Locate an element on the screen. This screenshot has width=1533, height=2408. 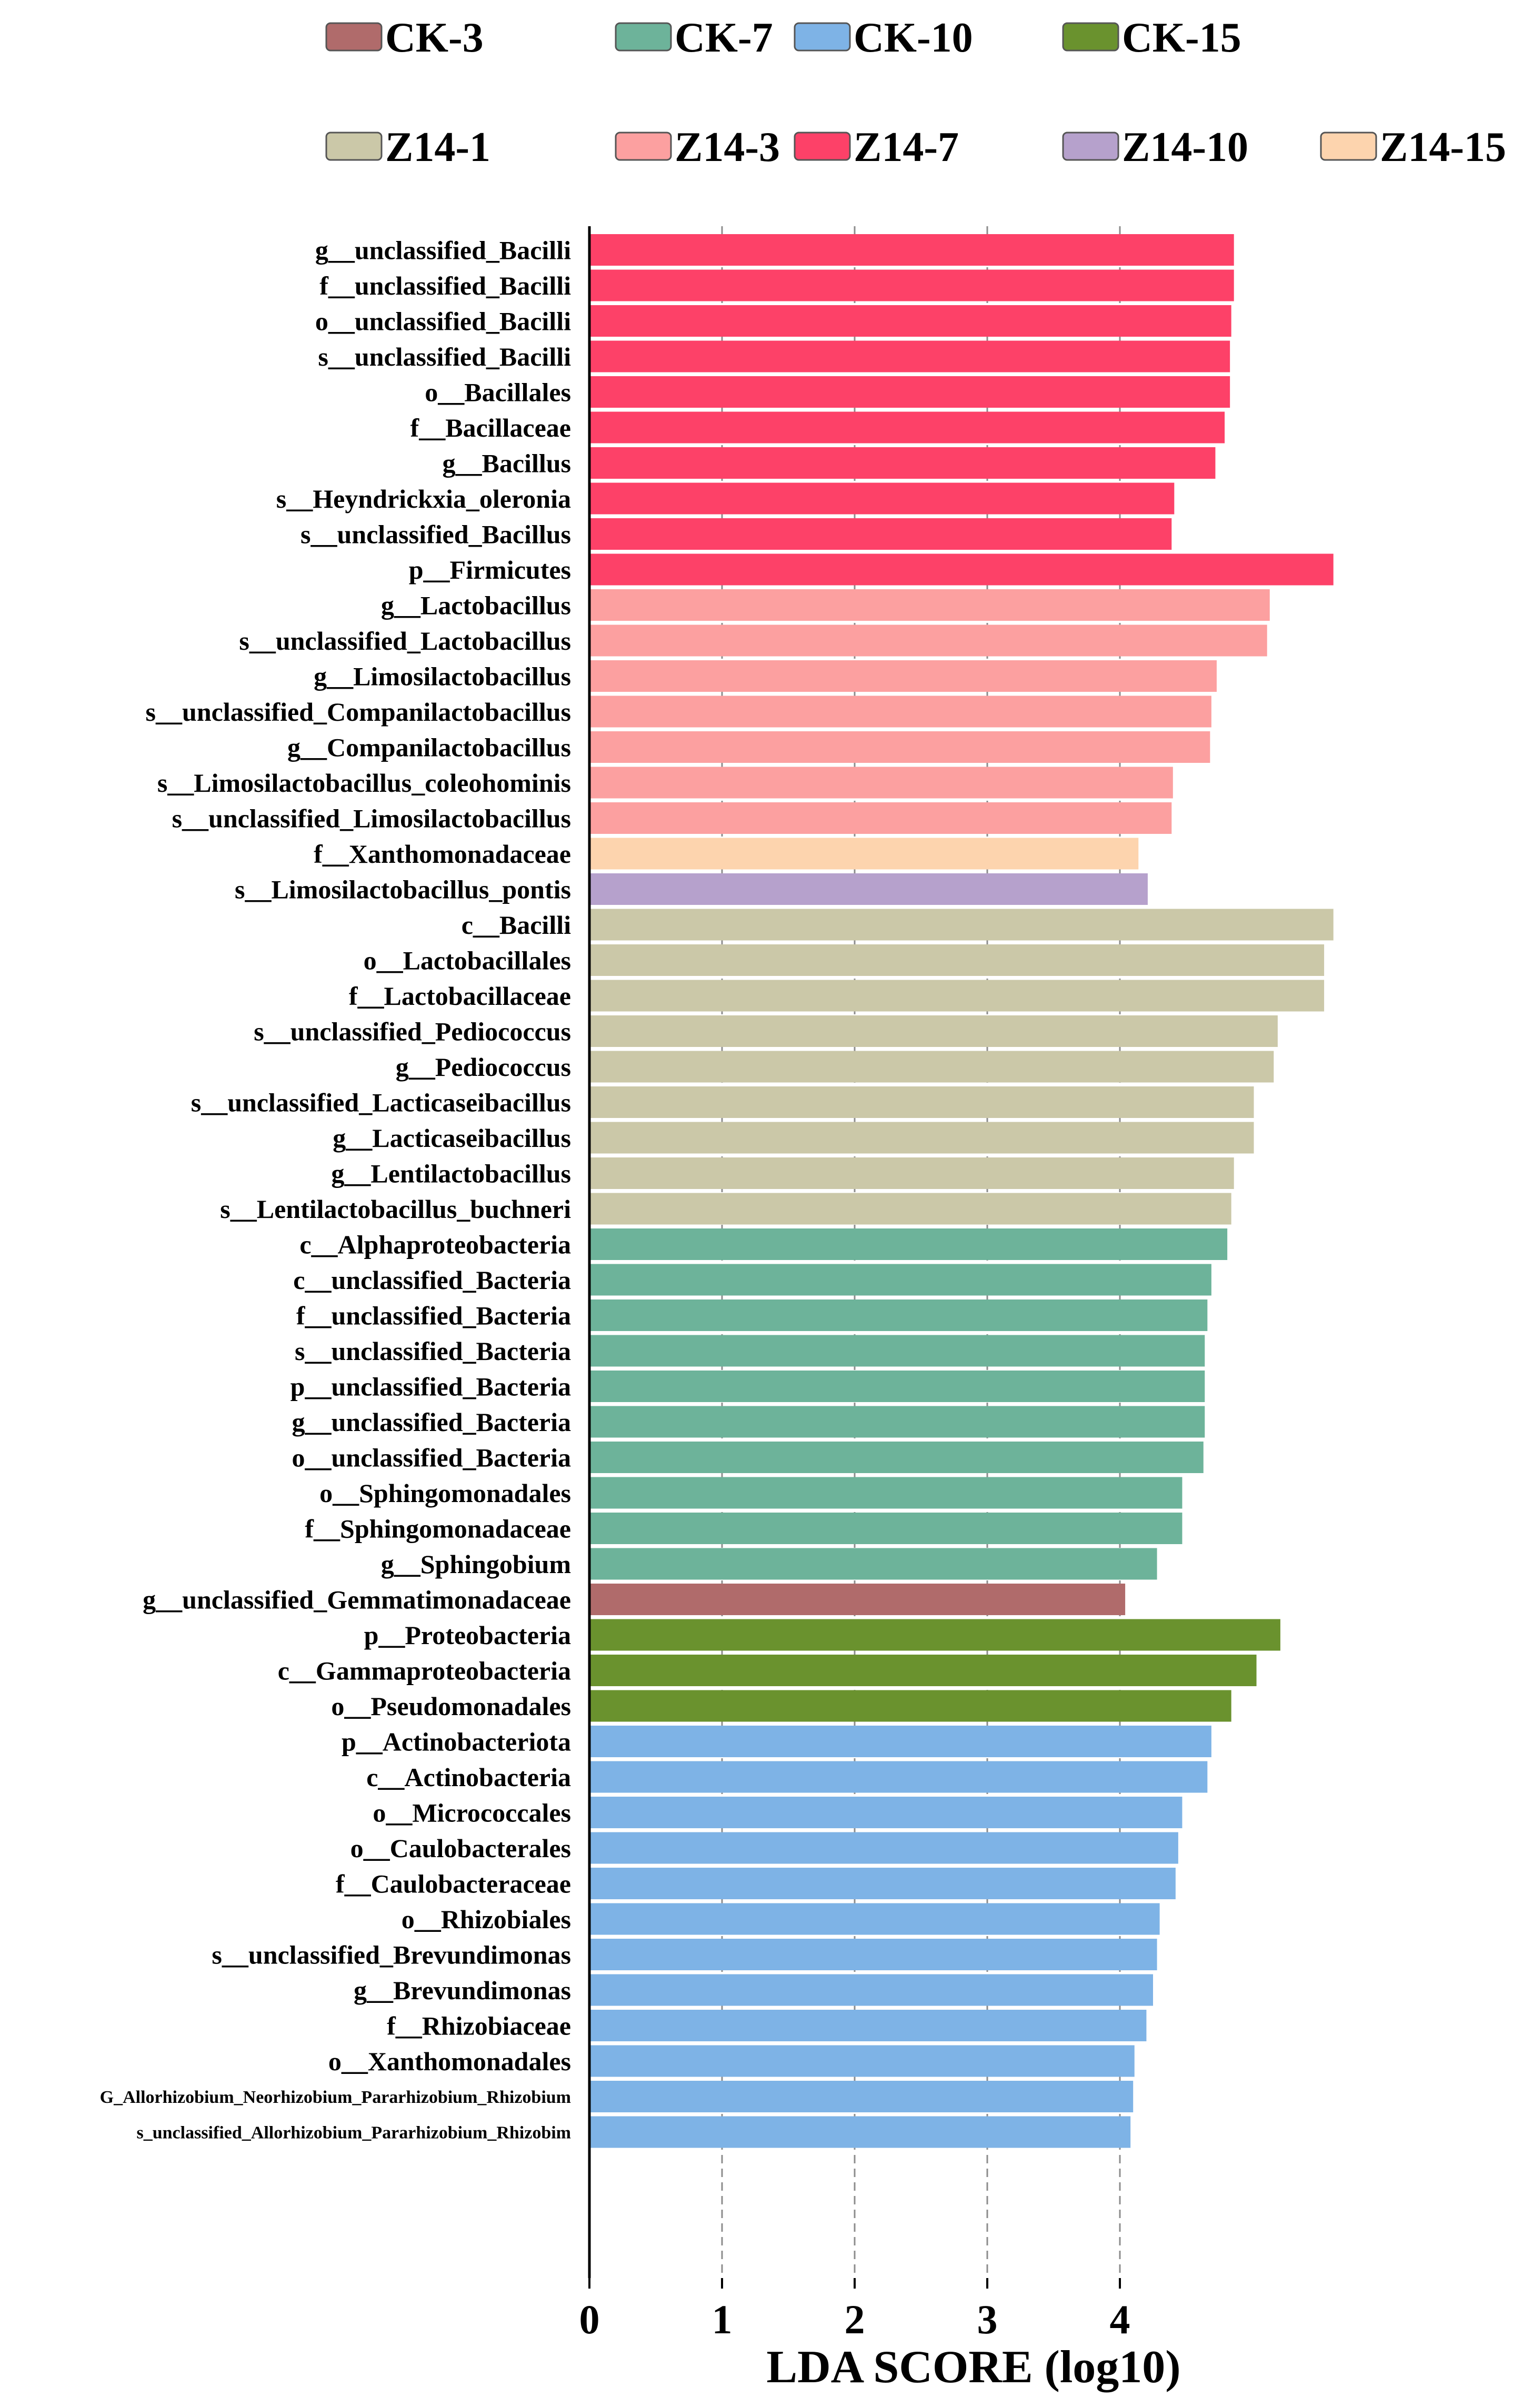
bar-g-pediococcus is located at coordinates (931, 1067).